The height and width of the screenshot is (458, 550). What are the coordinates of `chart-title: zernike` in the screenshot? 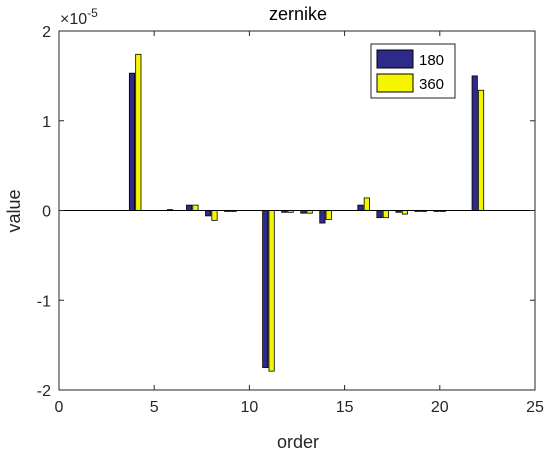 It's located at (298, 14).